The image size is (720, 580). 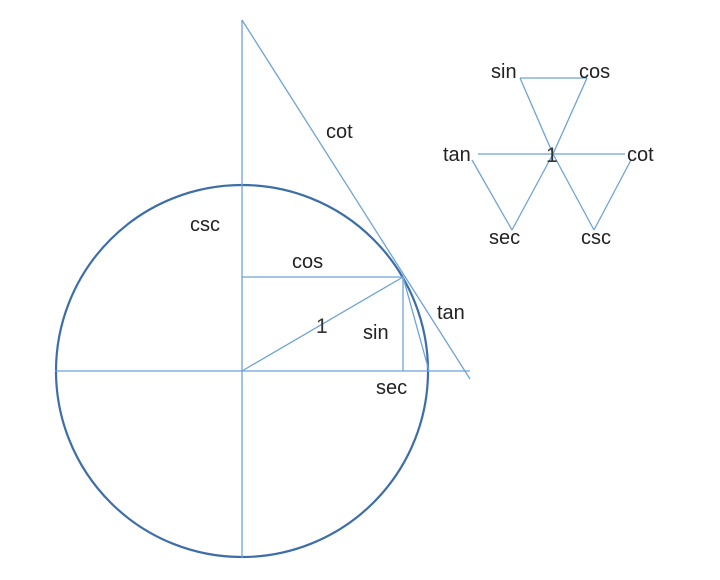 What do you see at coordinates (307, 262) in the screenshot?
I see `label-cos: cos` at bounding box center [307, 262].